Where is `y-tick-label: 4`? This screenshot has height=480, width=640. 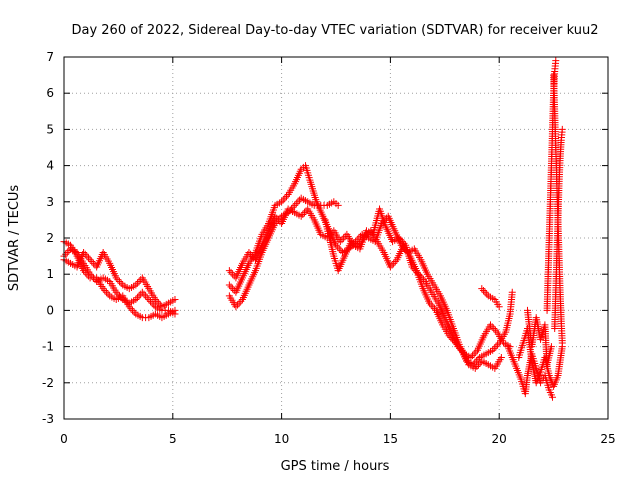 y-tick-label: 4 is located at coordinates (50, 166).